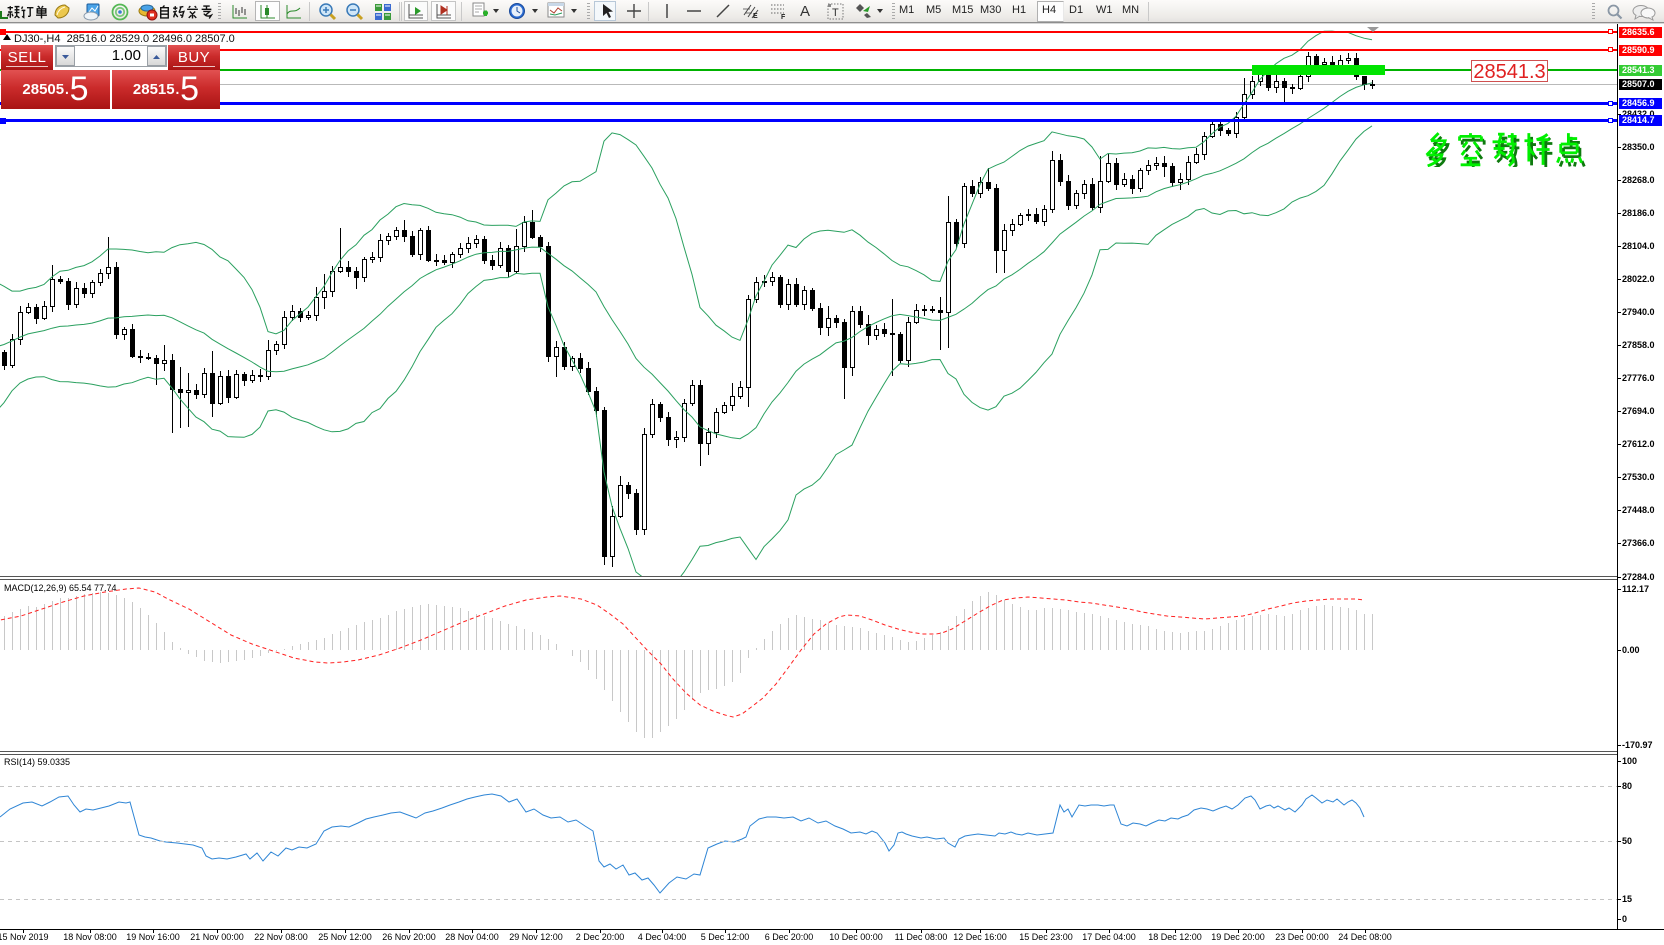 This screenshot has width=1664, height=945. I want to click on svg-text: T, so click(835, 13).